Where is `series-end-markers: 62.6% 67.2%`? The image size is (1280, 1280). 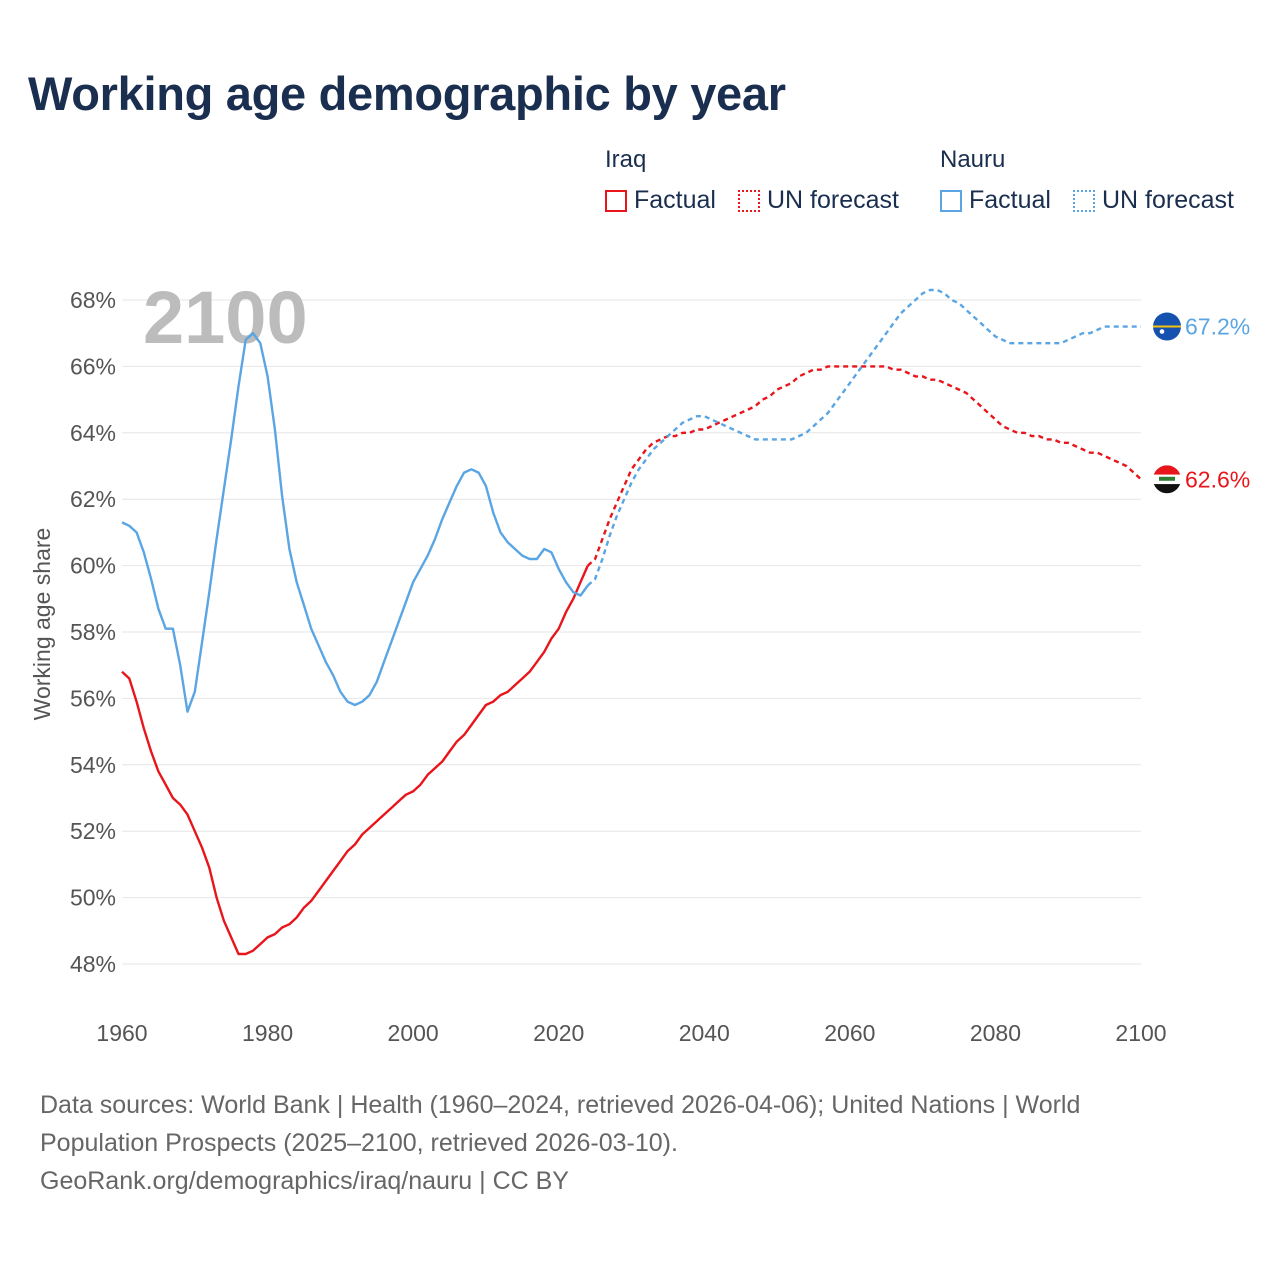
series-end-markers: 62.6% 67.2% is located at coordinates (1201, 403).